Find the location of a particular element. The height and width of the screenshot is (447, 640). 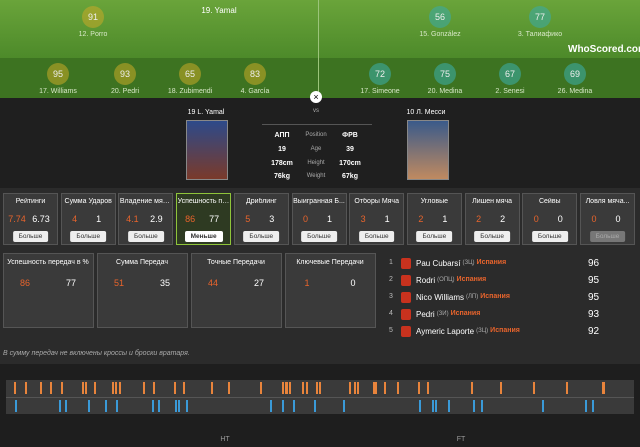

comparison-cell: АПП is located at coordinates (282, 135).